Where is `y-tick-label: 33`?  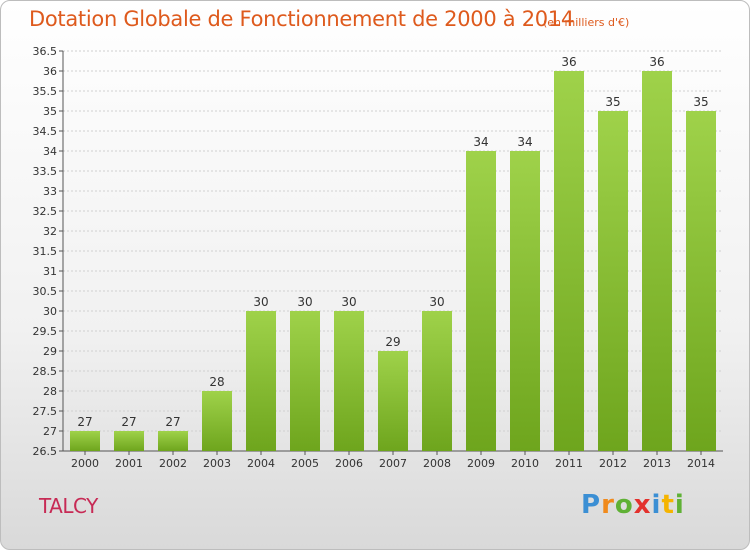 y-tick-label: 33 is located at coordinates (50, 191).